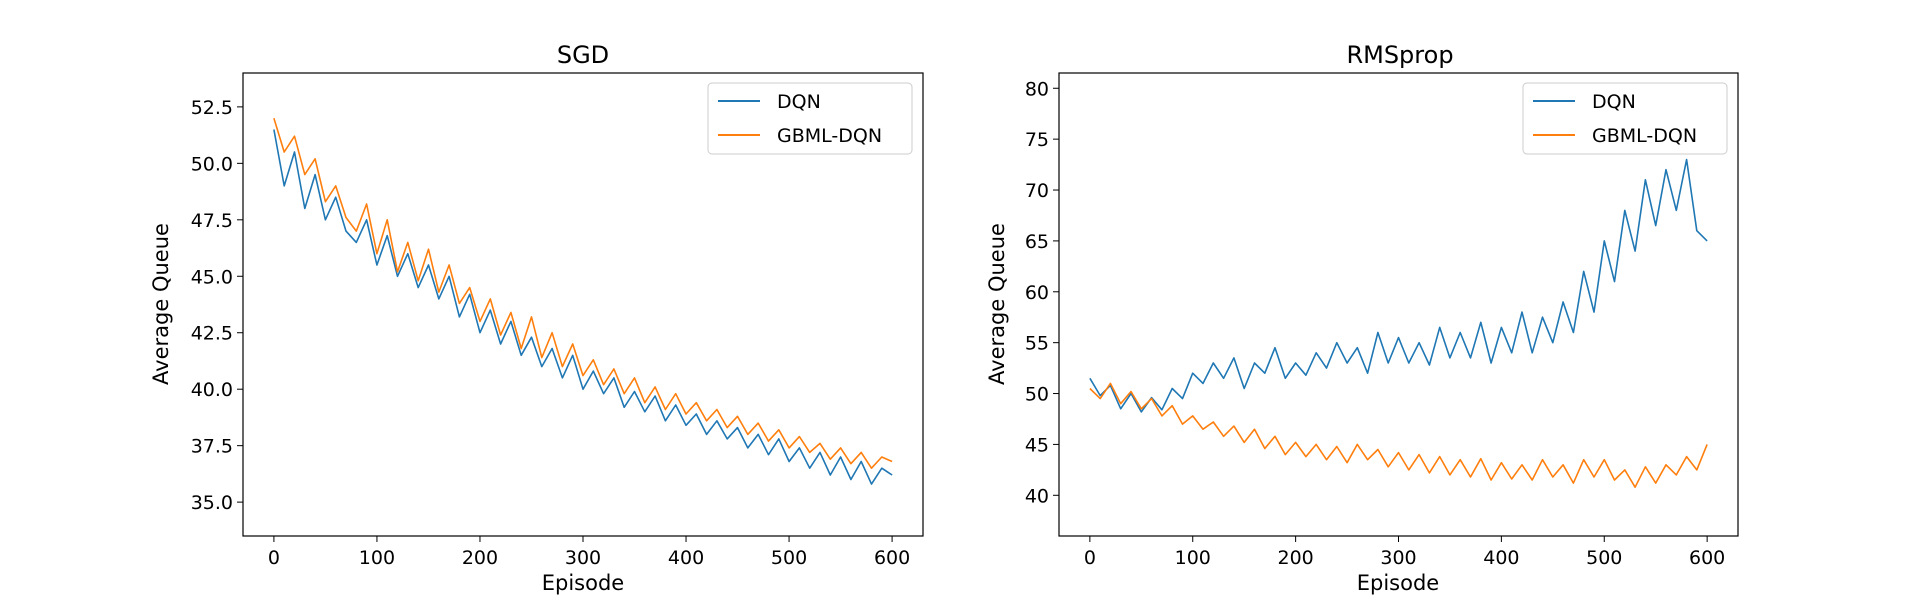 This screenshot has width=1923, height=600. What do you see at coordinates (1037, 191) in the screenshot?
I see `y-tick-label: 70` at bounding box center [1037, 191].